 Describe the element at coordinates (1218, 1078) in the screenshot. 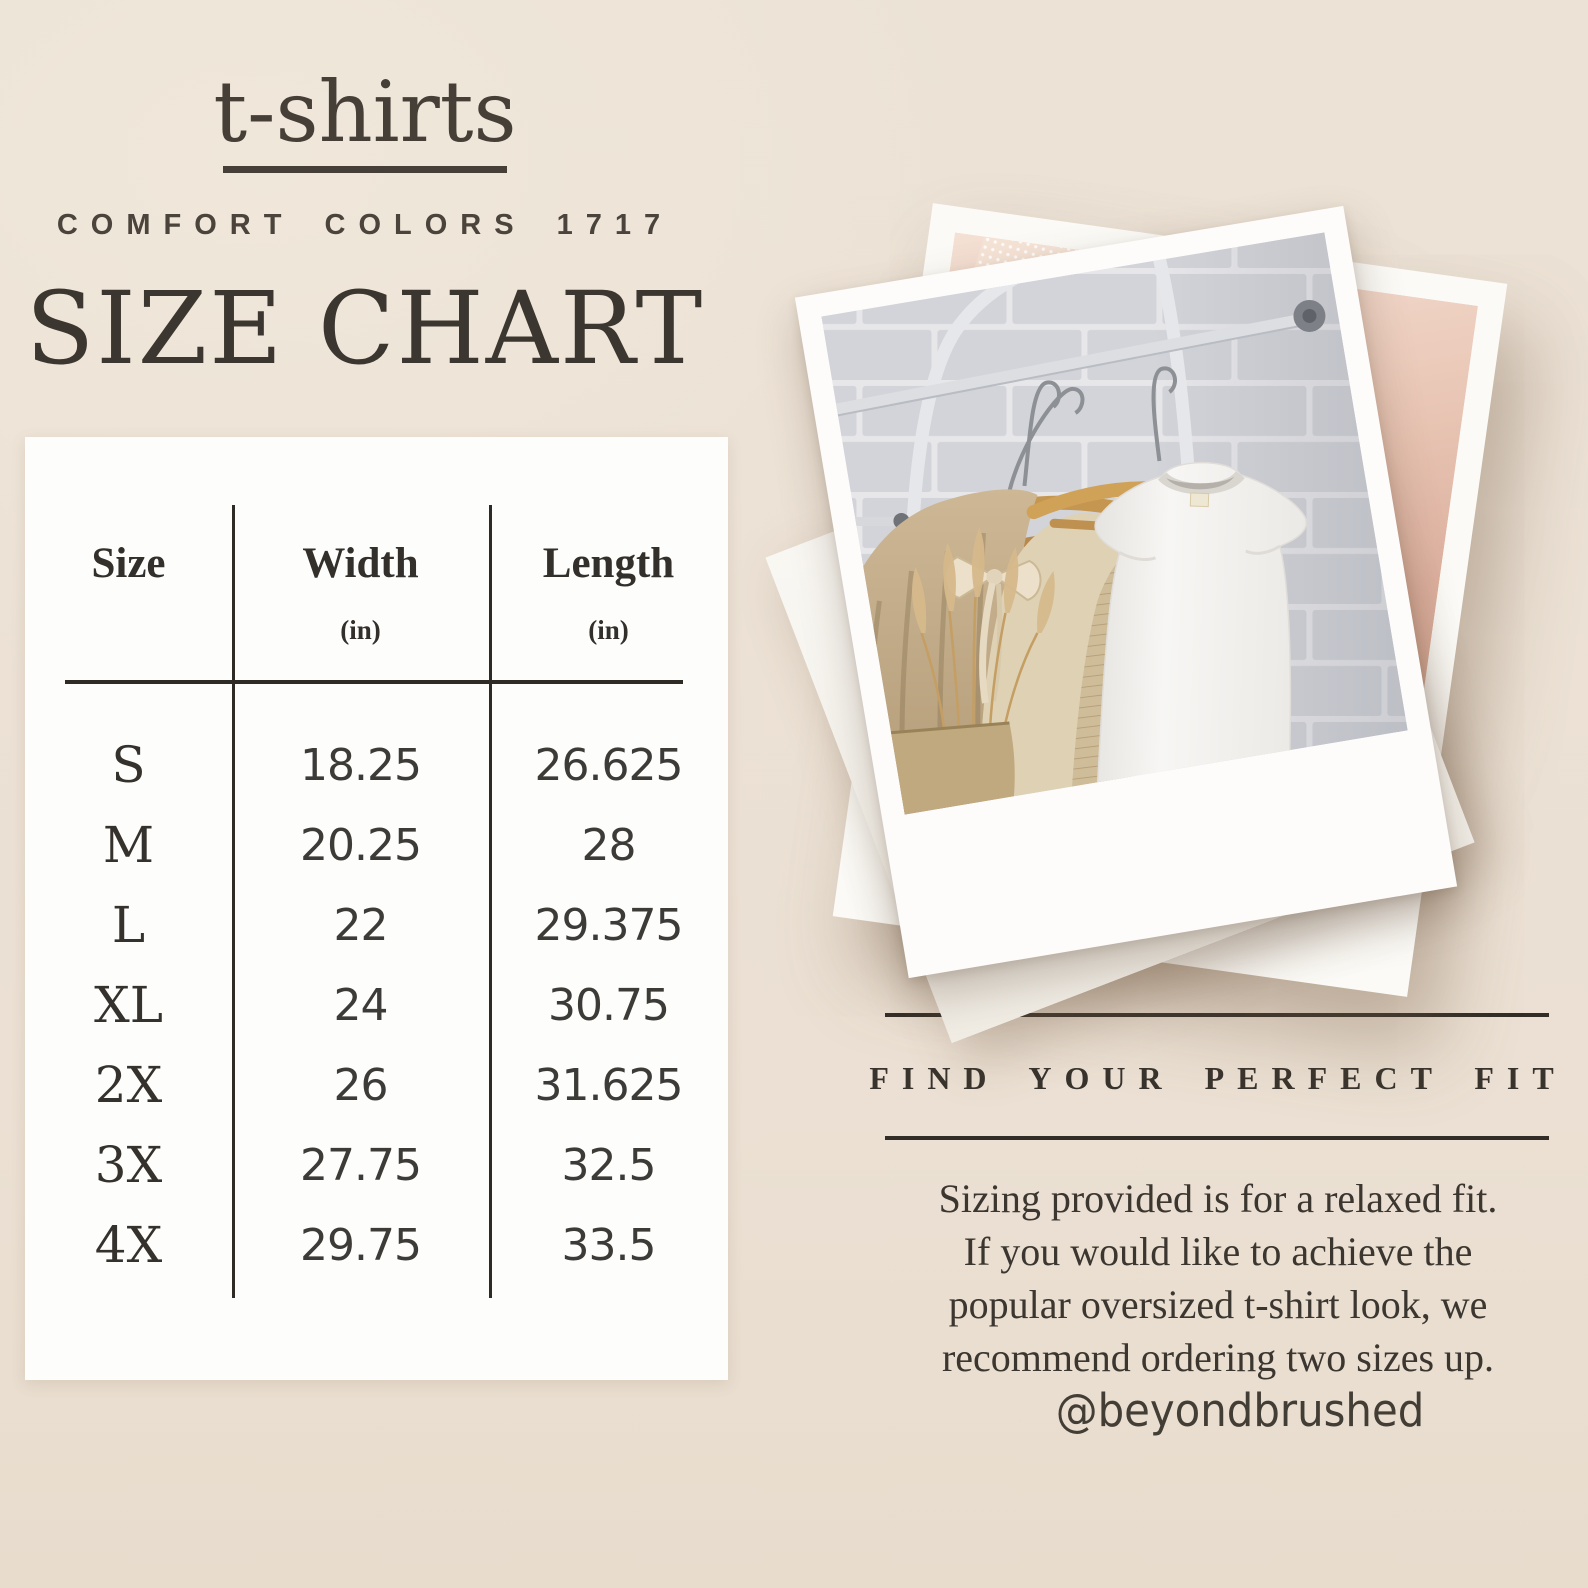

I see `fit-heading: FIND YOUR PERFECT FIT` at that location.